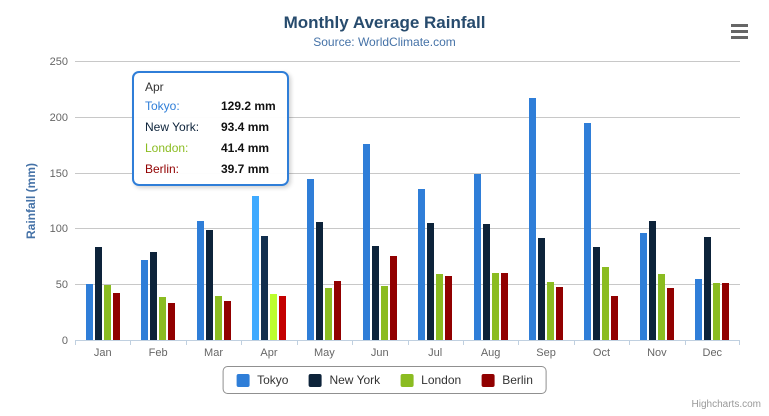 The width and height of the screenshot is (769, 416). I want to click on tooltip-series-name: Berlin:, so click(162, 169).